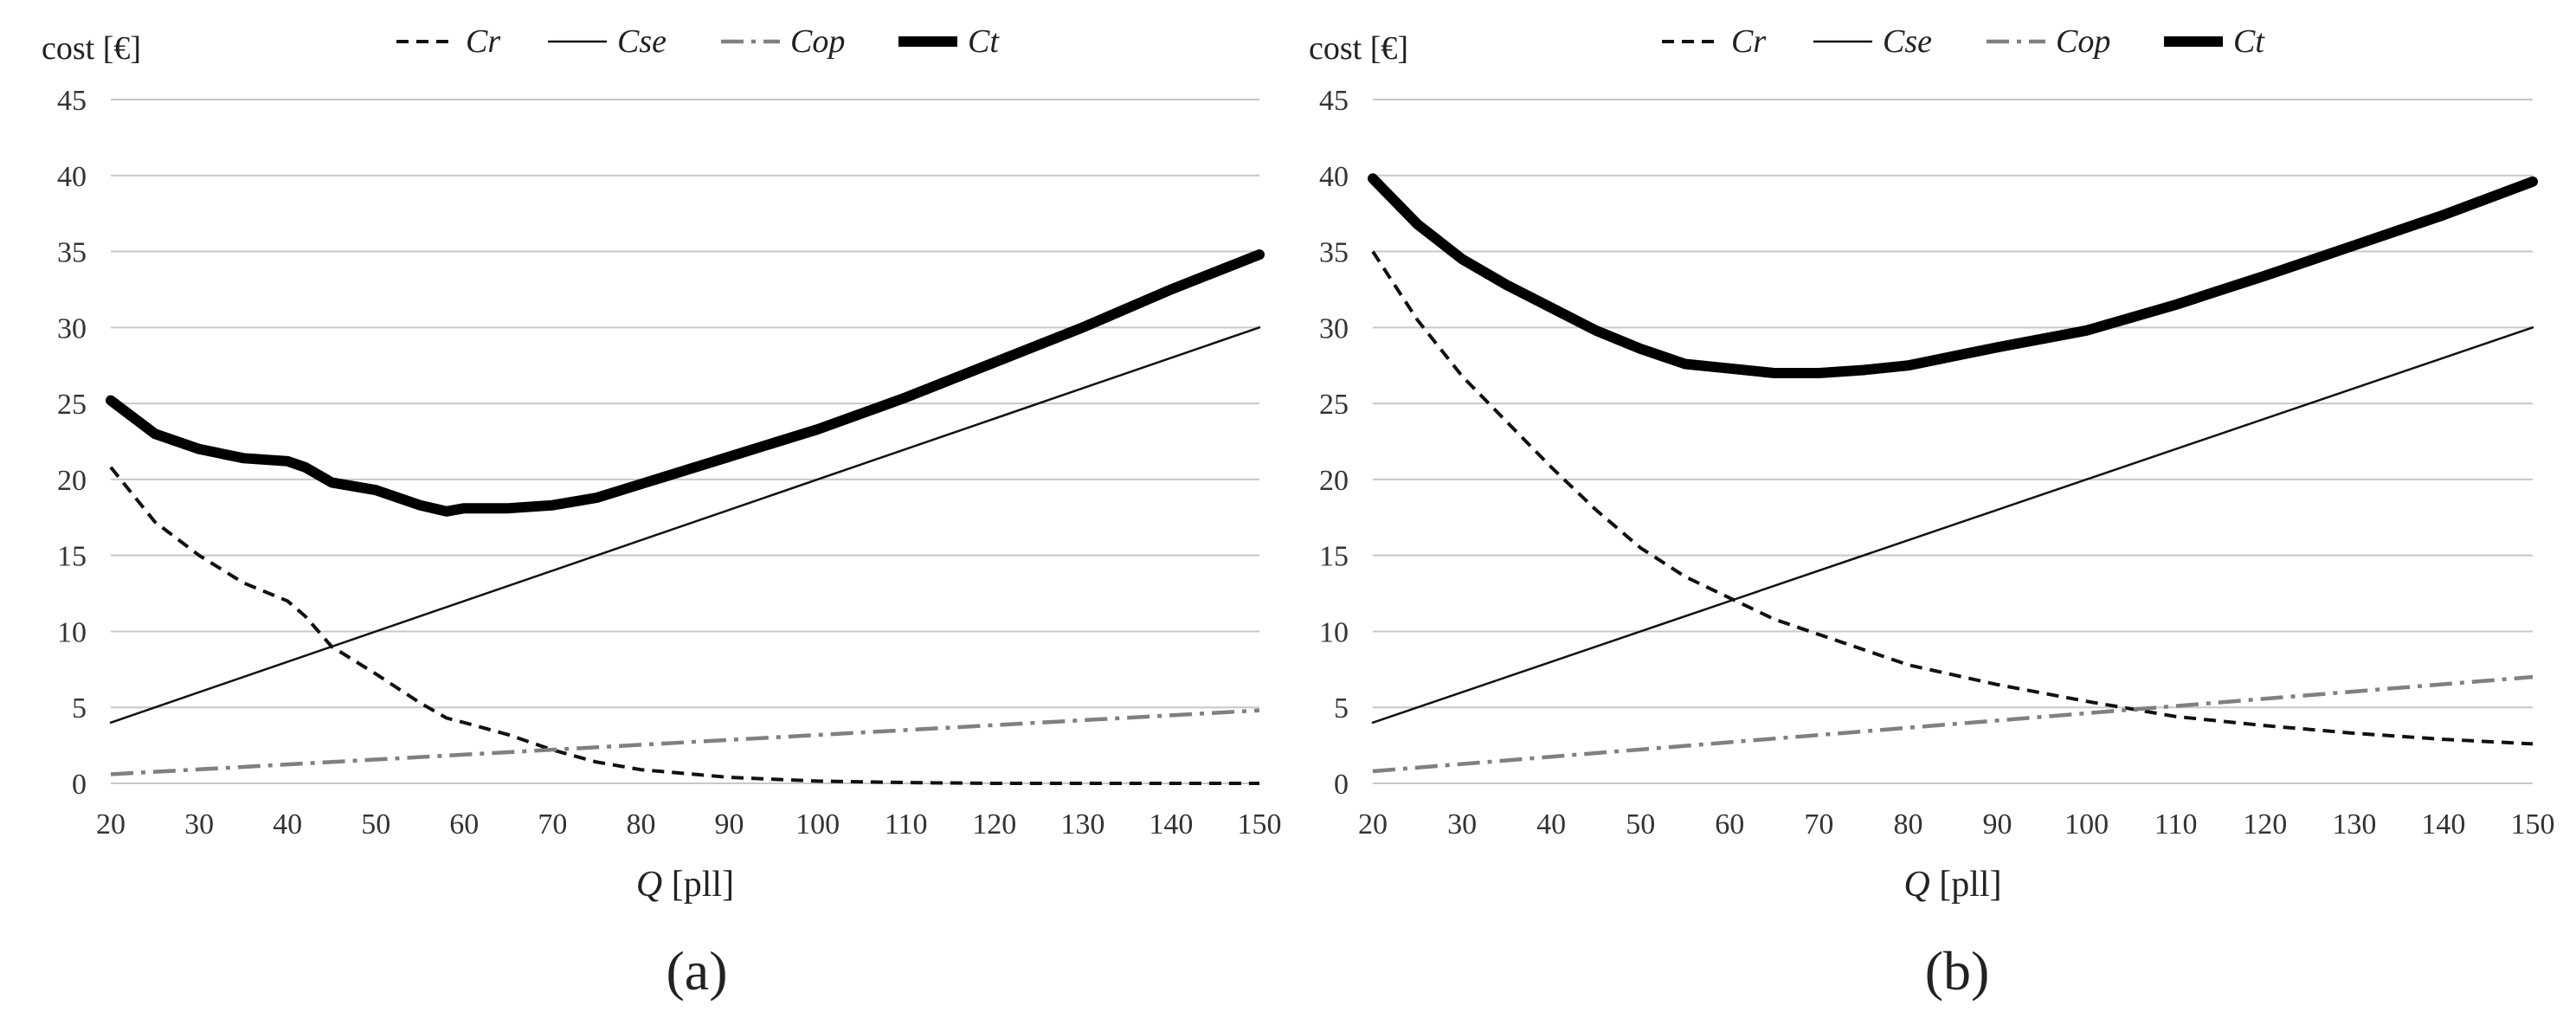 Image resolution: width=2576 pixels, height=1024 pixels. What do you see at coordinates (1334, 481) in the screenshot?
I see `ytick-label-b-20: 20` at bounding box center [1334, 481].